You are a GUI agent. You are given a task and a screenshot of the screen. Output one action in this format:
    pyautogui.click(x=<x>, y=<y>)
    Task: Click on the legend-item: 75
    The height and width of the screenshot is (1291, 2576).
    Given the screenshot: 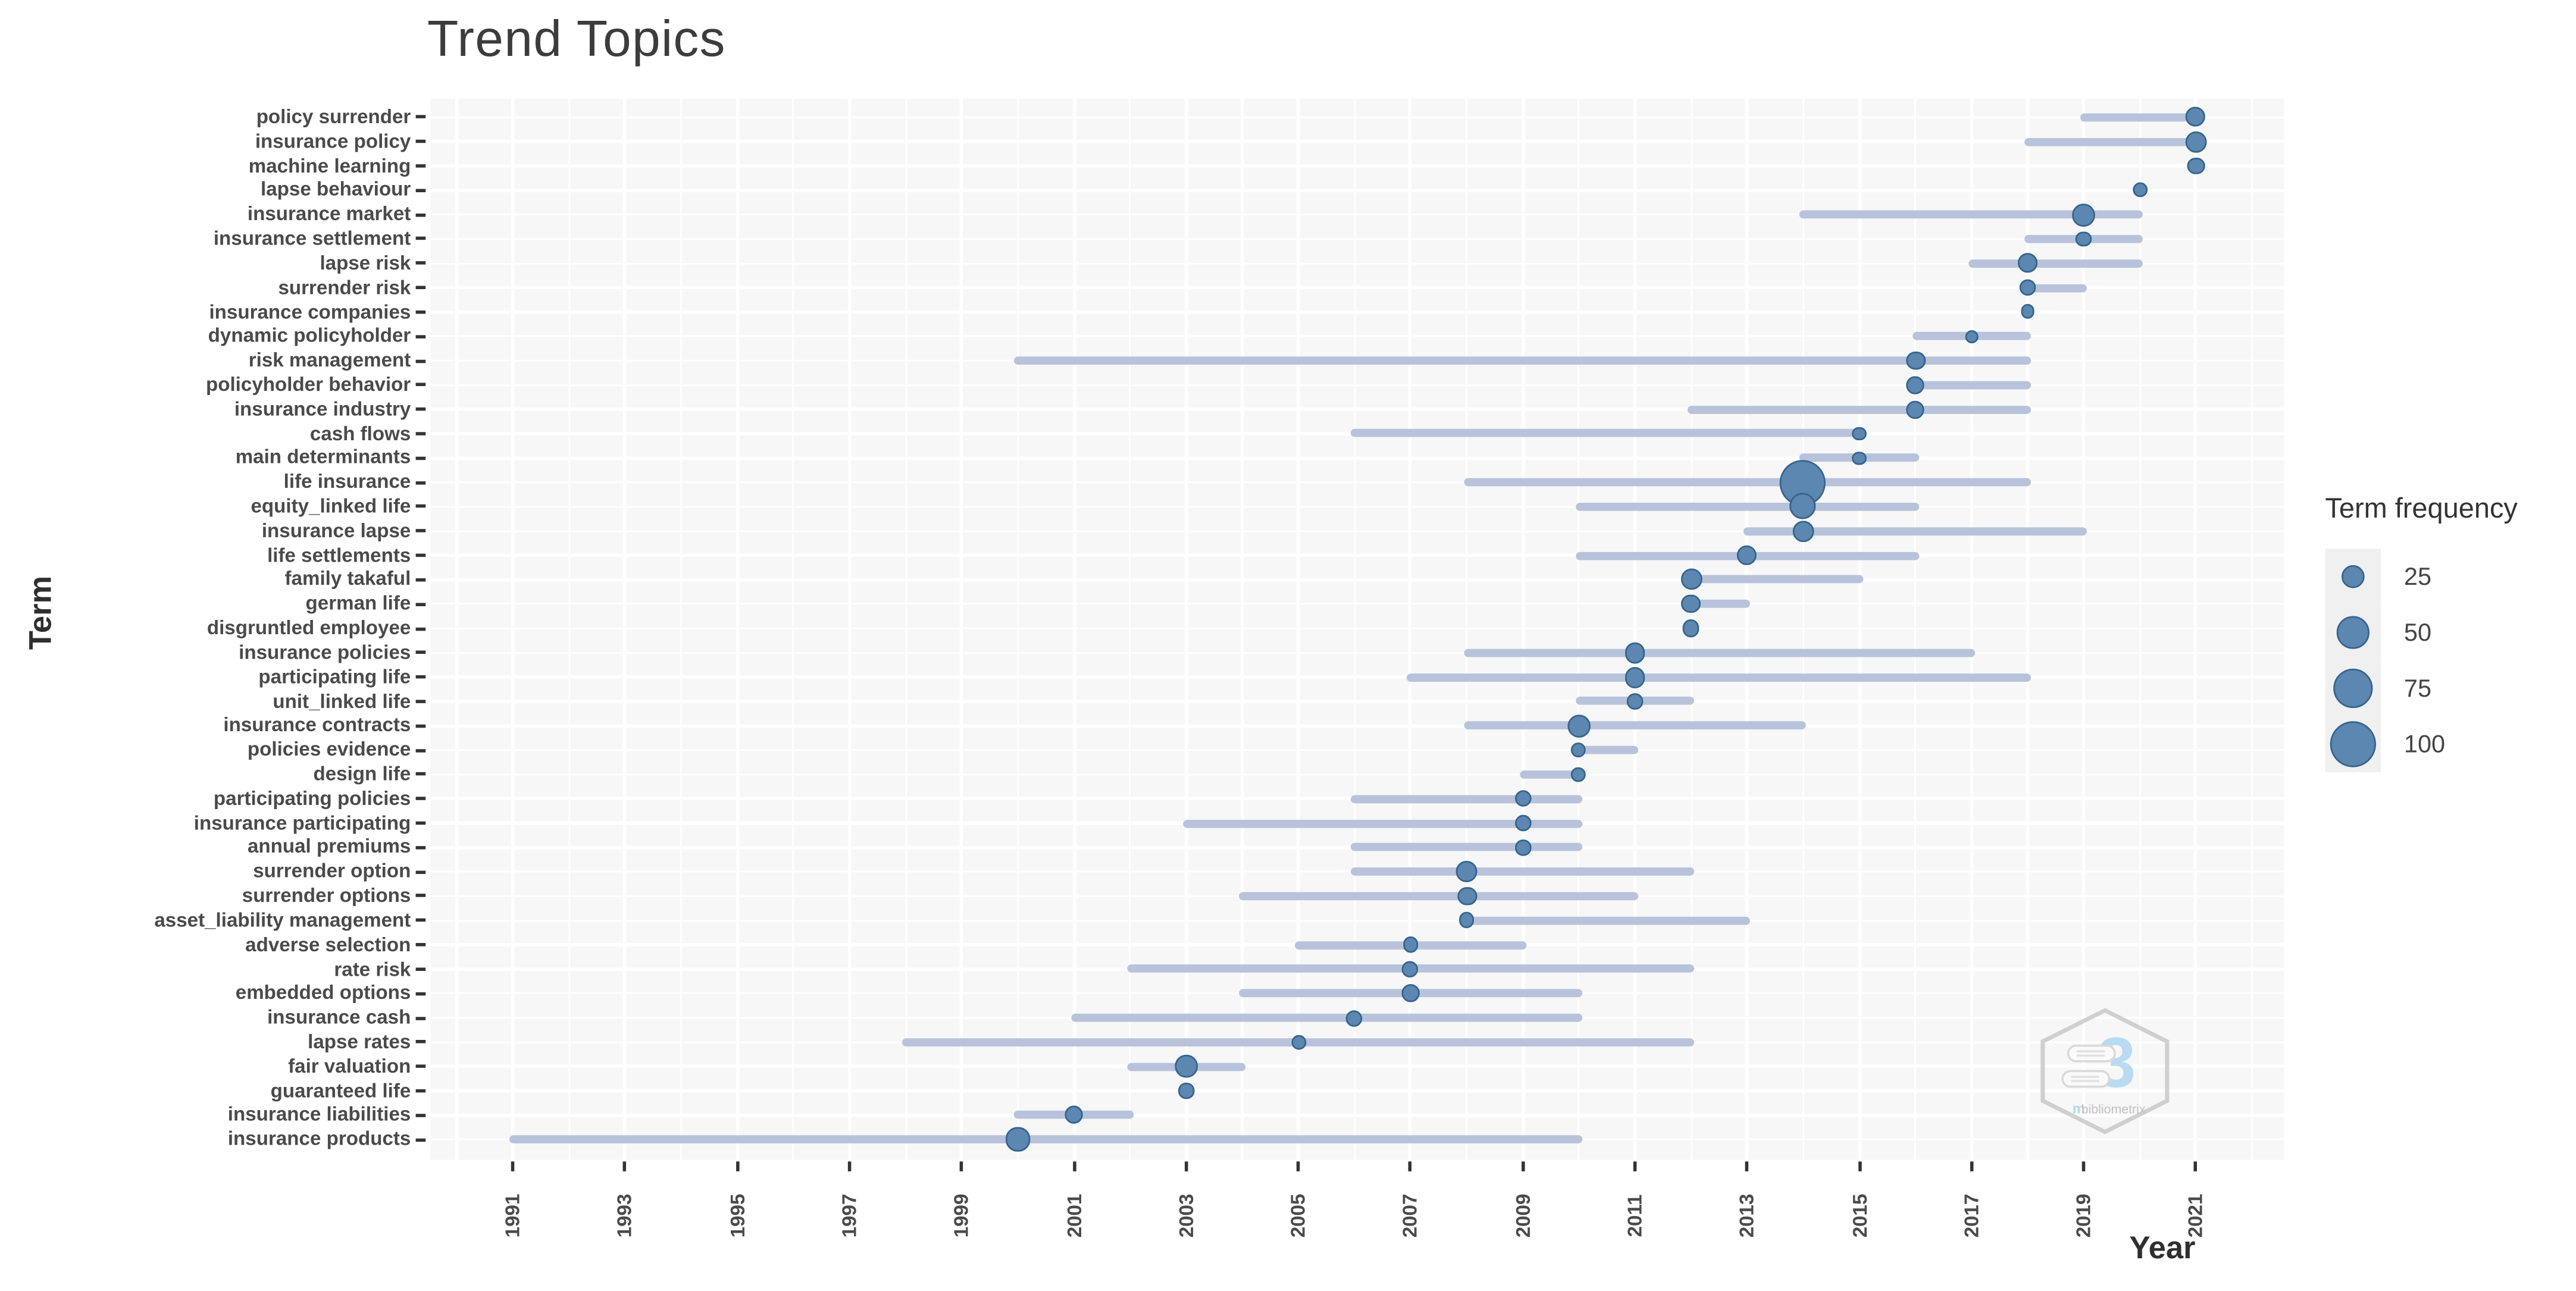 What is the action you would take?
    pyautogui.click(x=2448, y=688)
    